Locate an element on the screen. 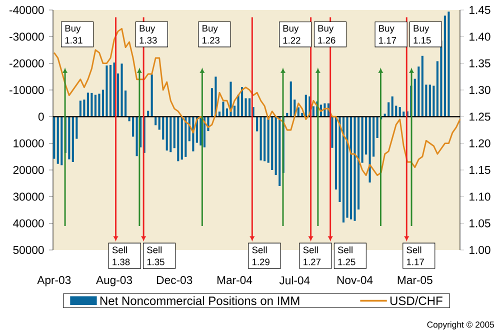 The height and width of the screenshot is (335, 500). annotation: Buy 1.15 is located at coordinates (422, 34).